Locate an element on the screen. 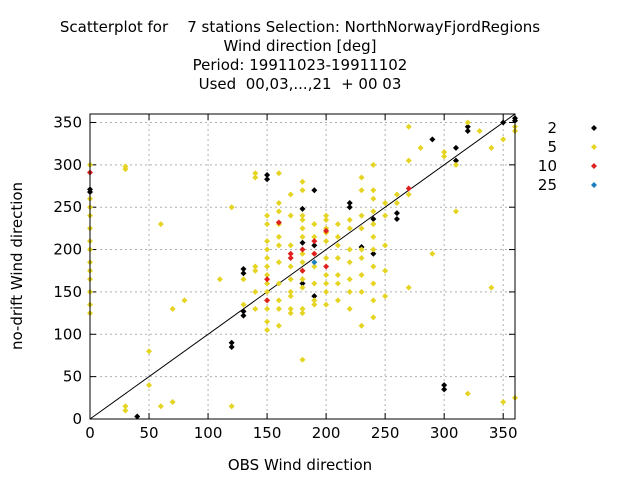  x-axis-label: OBS Wind direction is located at coordinates (300, 465).